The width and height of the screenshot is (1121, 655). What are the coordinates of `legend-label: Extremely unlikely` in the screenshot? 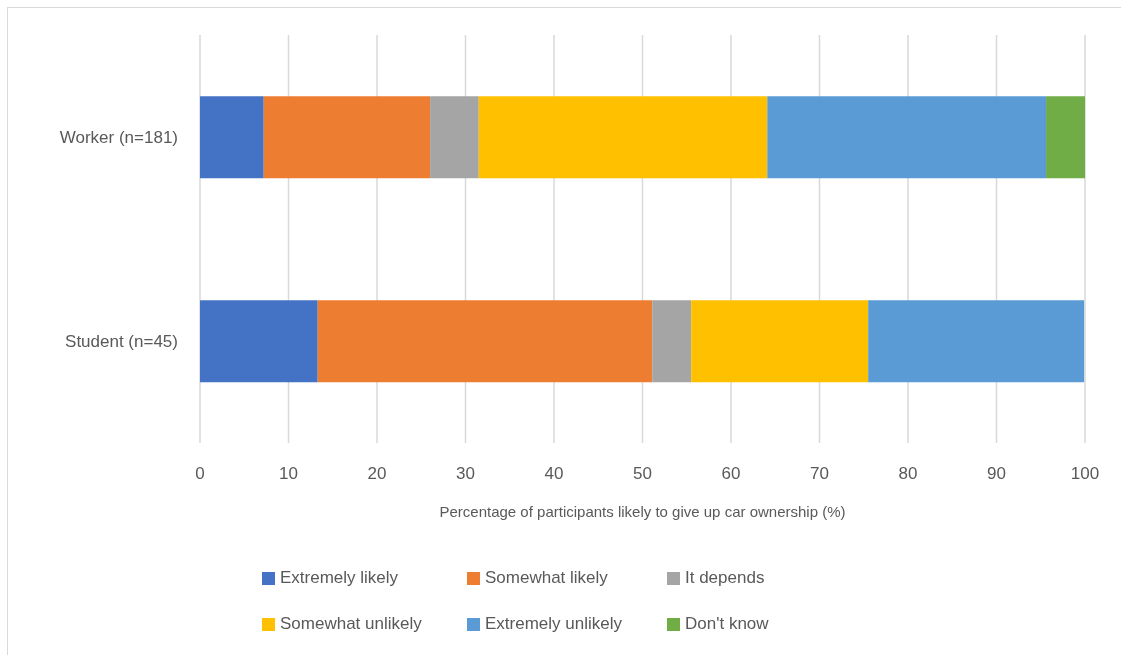 It's located at (553, 624).